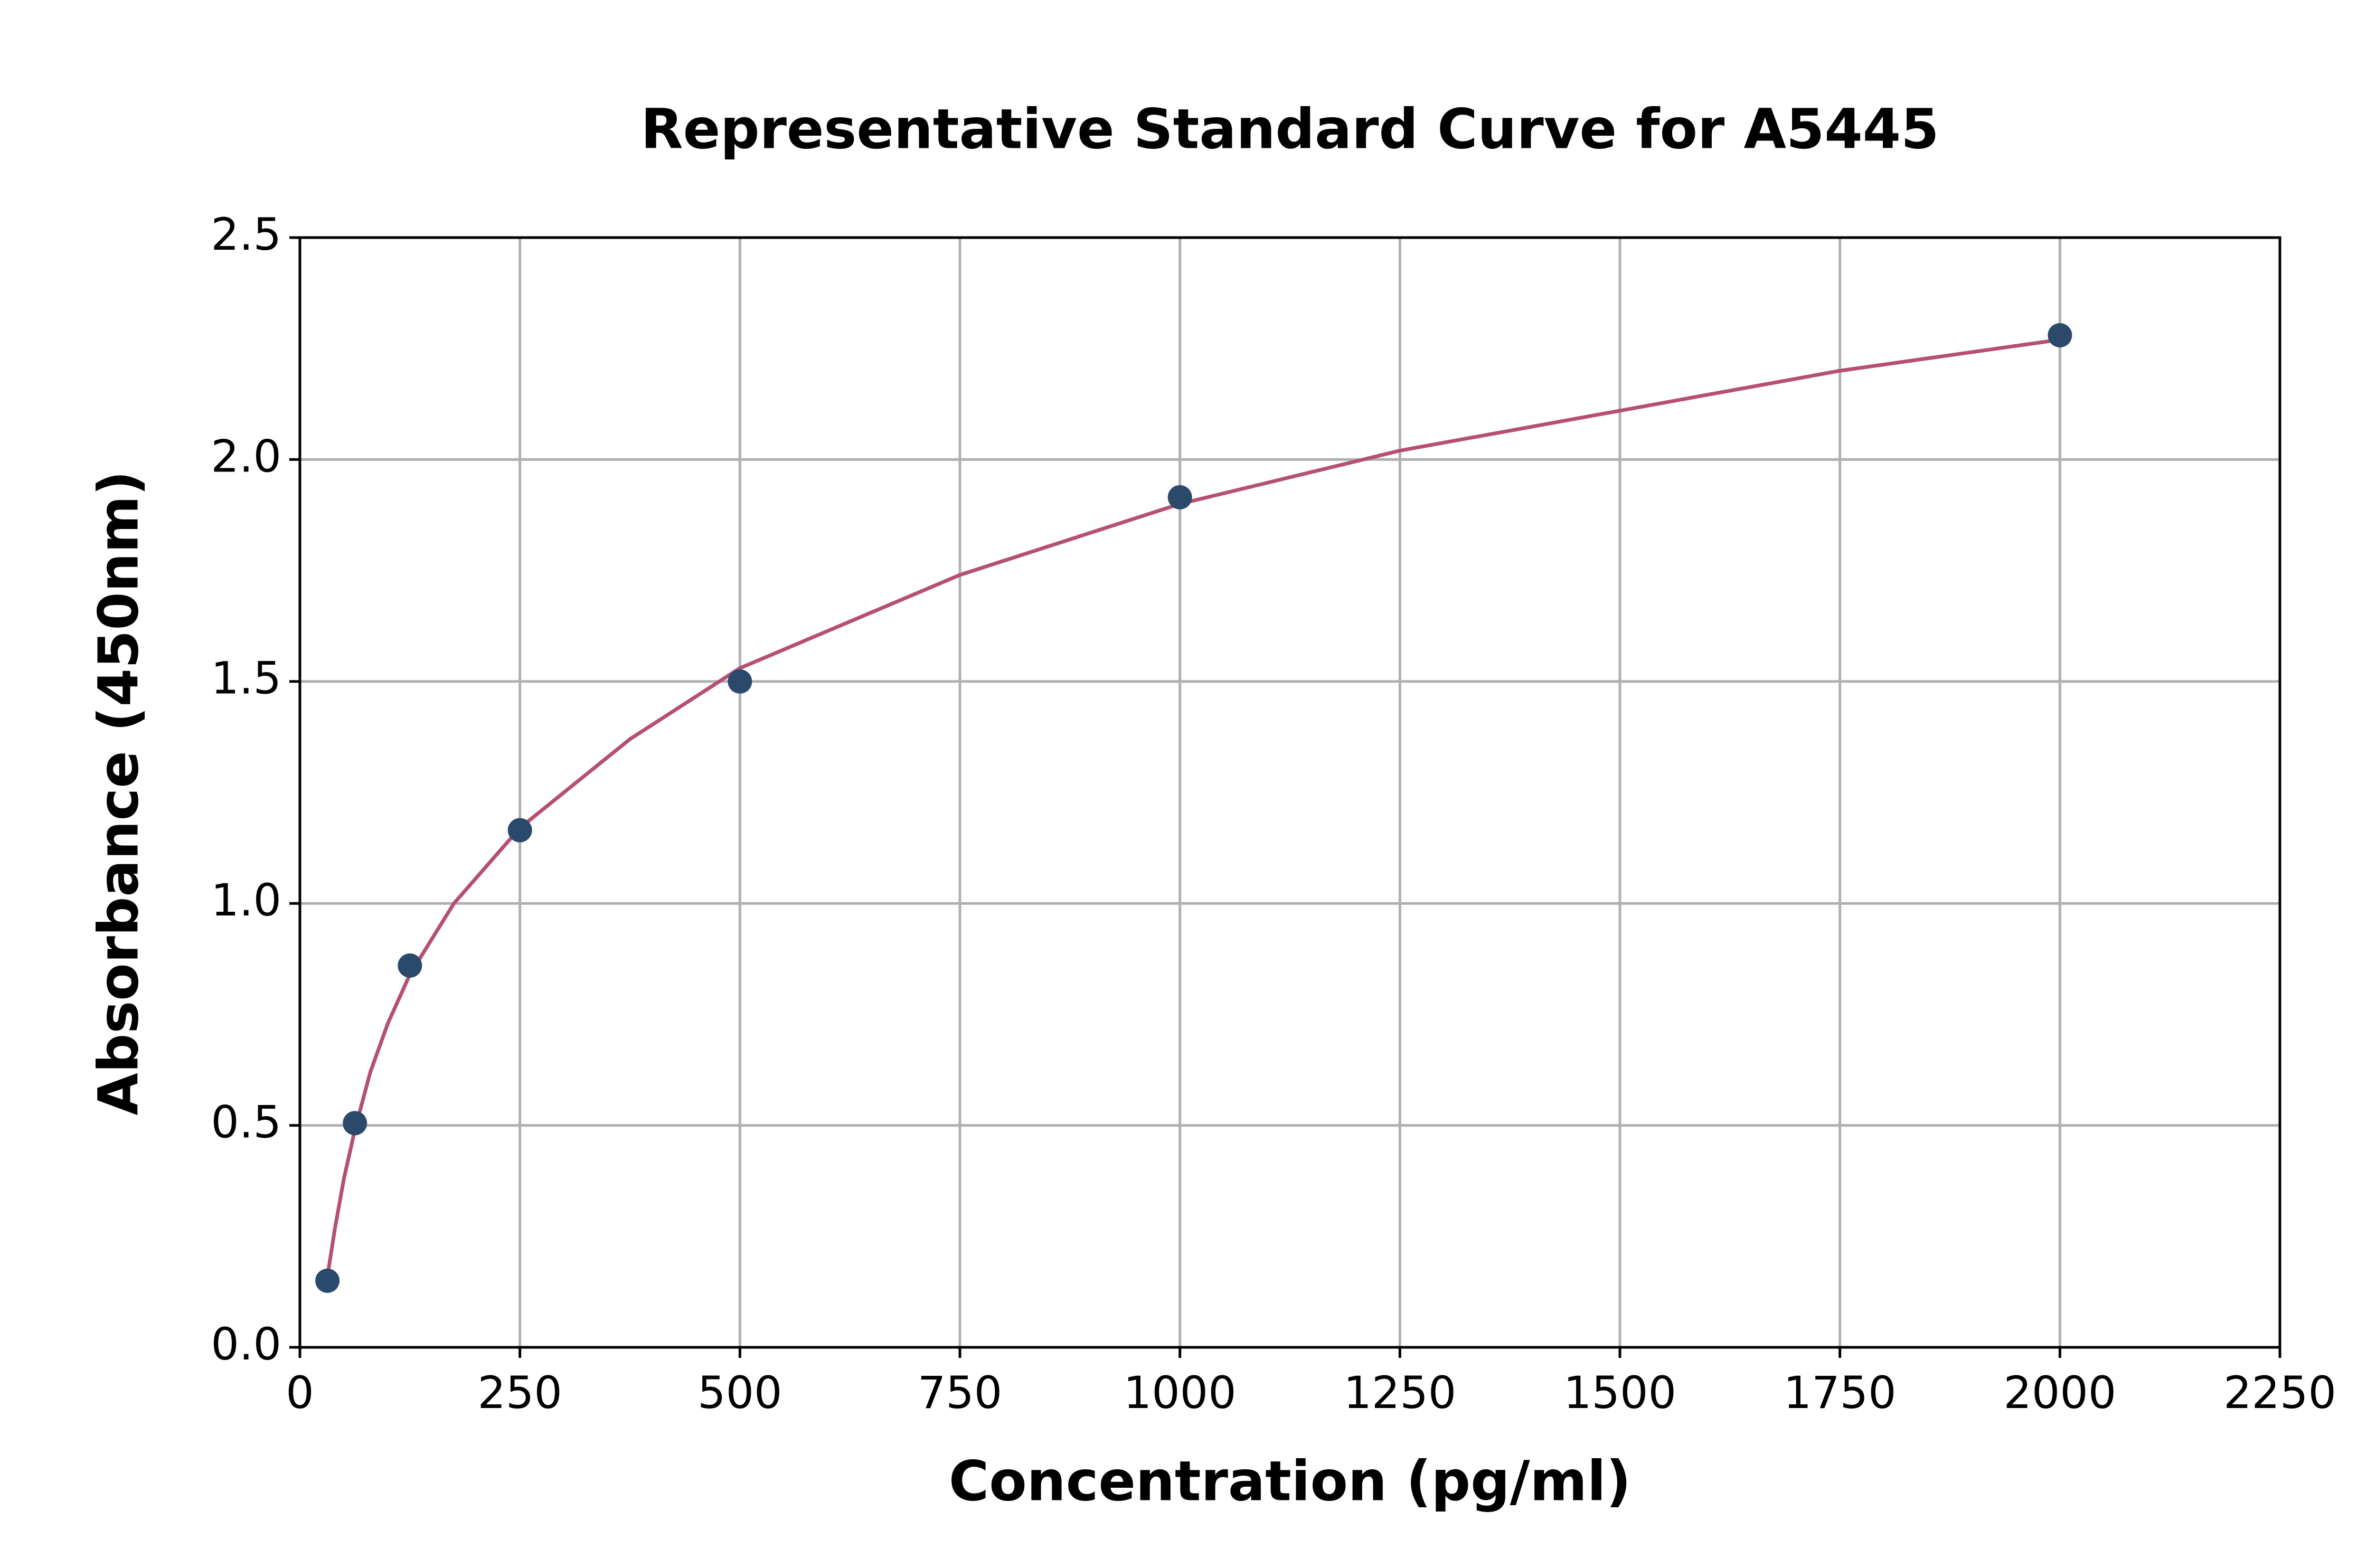  I want to click on x-tick-label: 1750, so click(1840, 1393).